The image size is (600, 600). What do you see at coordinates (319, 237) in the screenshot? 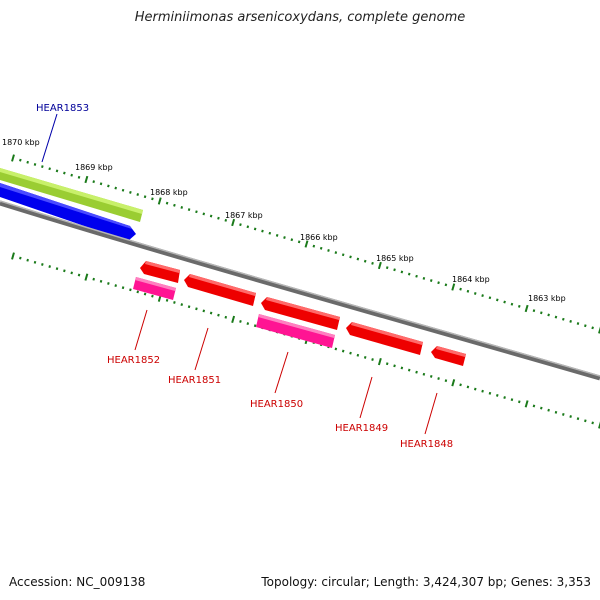
I see `kbp-label-1866: 1866 kbp` at bounding box center [319, 237].